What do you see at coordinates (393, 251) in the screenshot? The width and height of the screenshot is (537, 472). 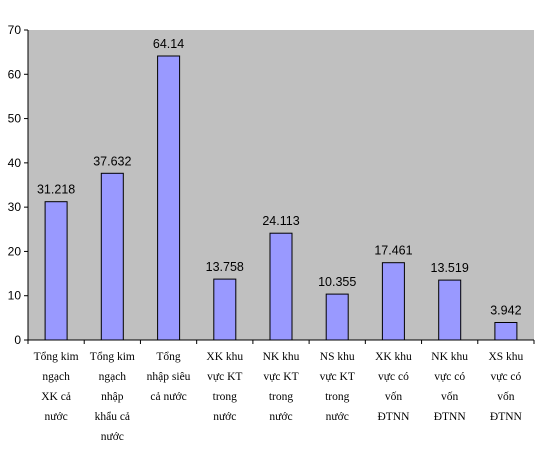 I see `data-label-7: 17.461` at bounding box center [393, 251].